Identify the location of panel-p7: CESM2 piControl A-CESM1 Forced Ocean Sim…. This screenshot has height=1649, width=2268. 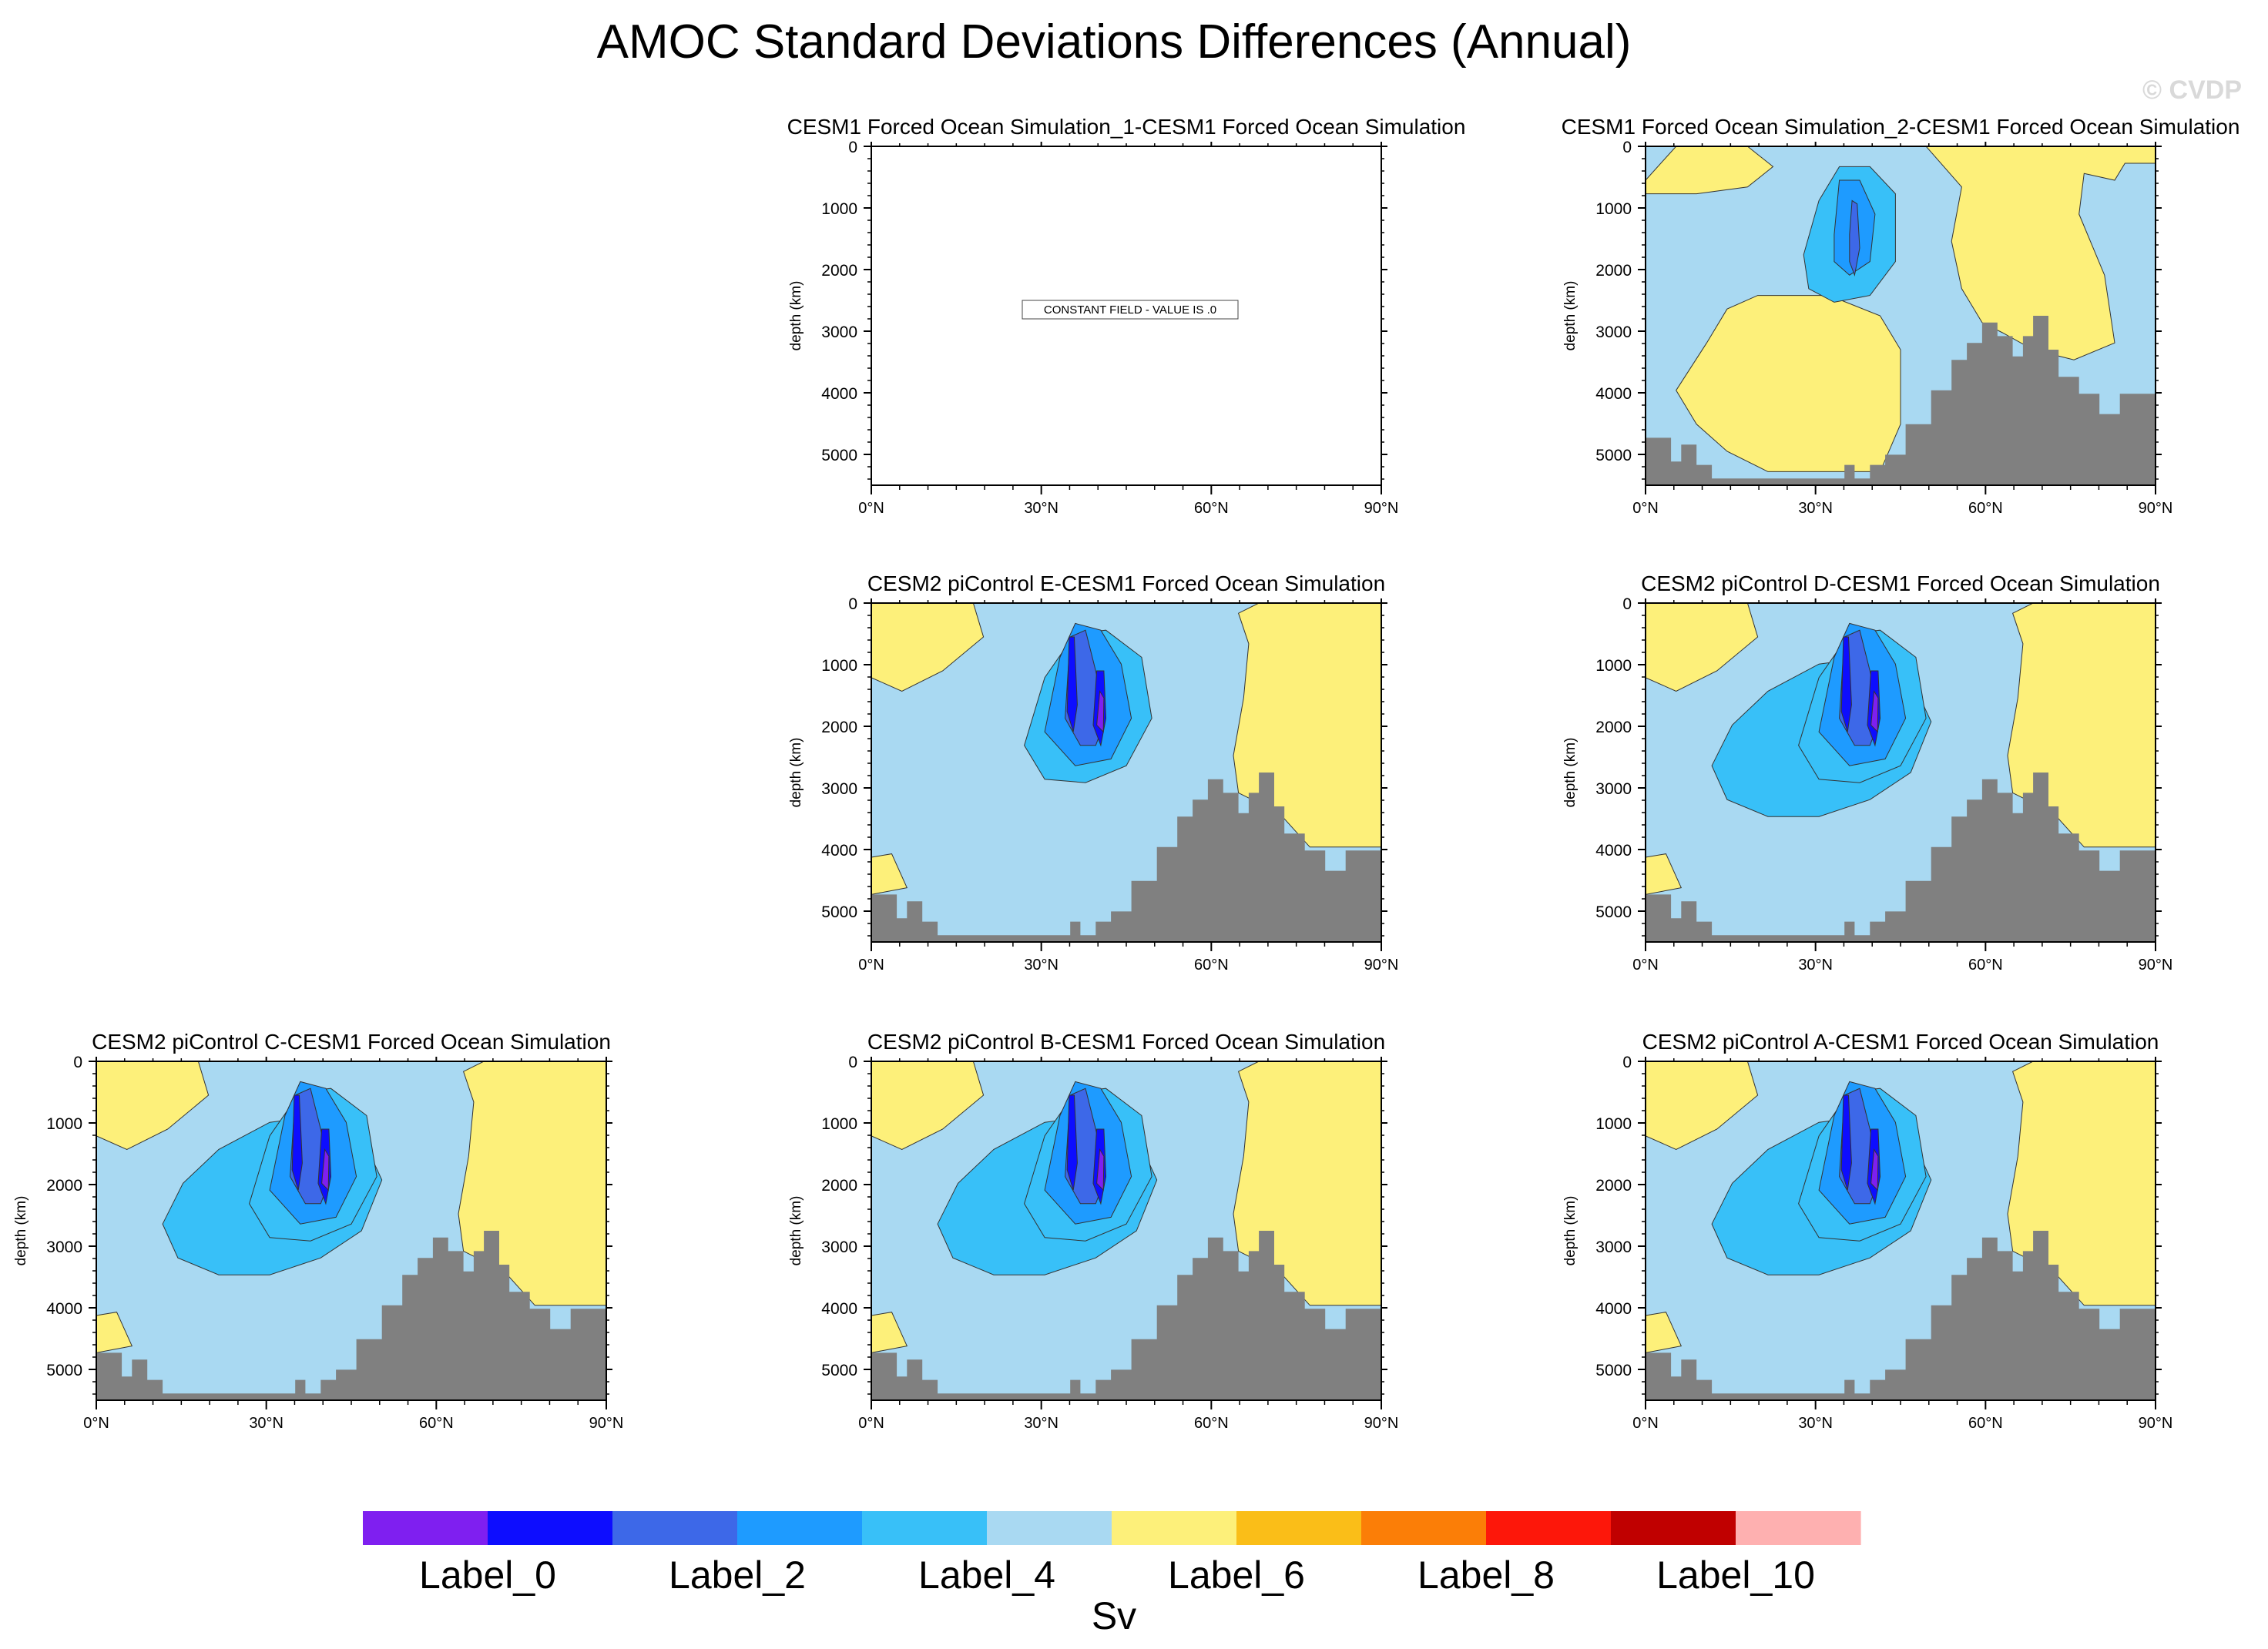
(1867, 1231).